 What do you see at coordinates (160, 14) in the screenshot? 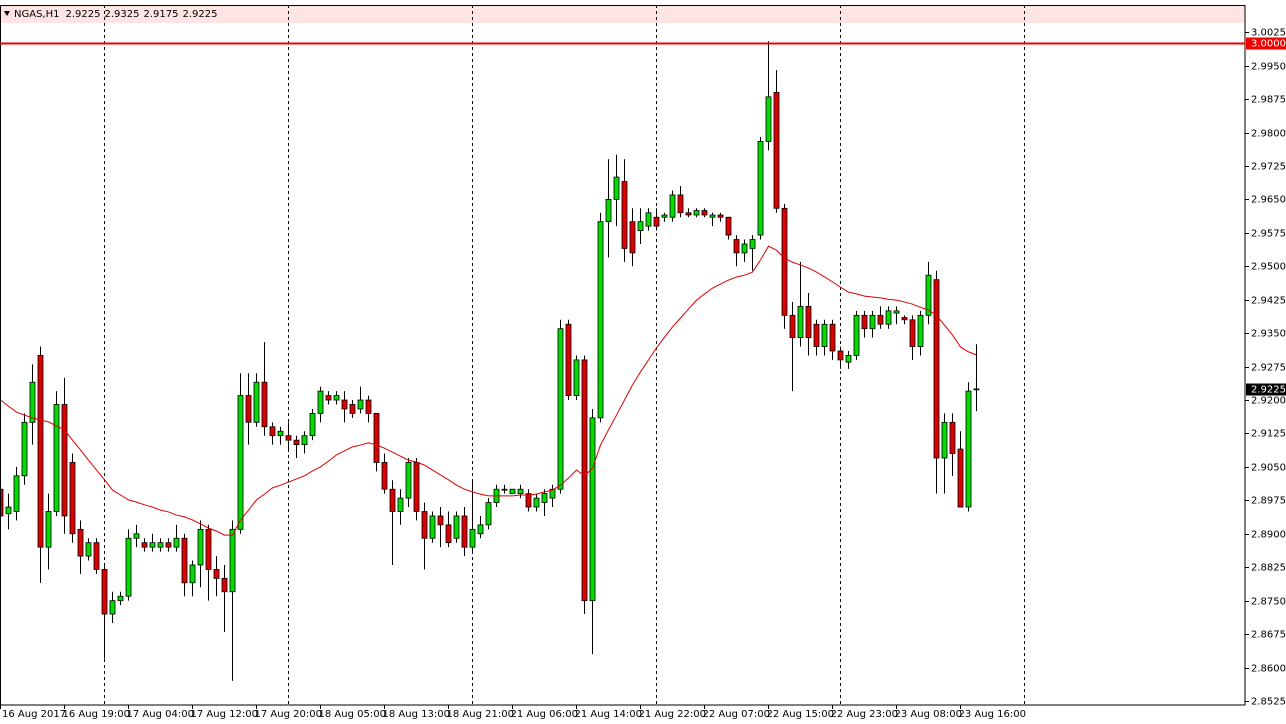
I see `header-low: 2.9175` at bounding box center [160, 14].